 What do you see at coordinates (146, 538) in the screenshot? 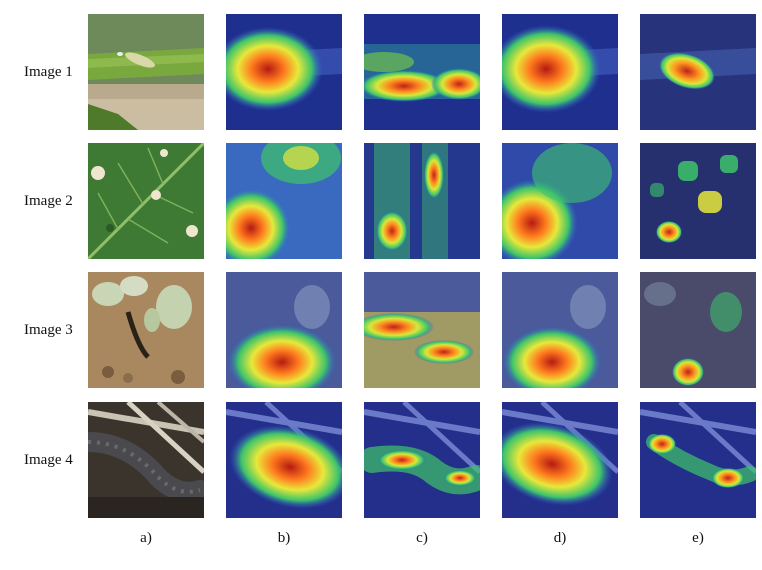
I see `col-label-a: a)` at bounding box center [146, 538].